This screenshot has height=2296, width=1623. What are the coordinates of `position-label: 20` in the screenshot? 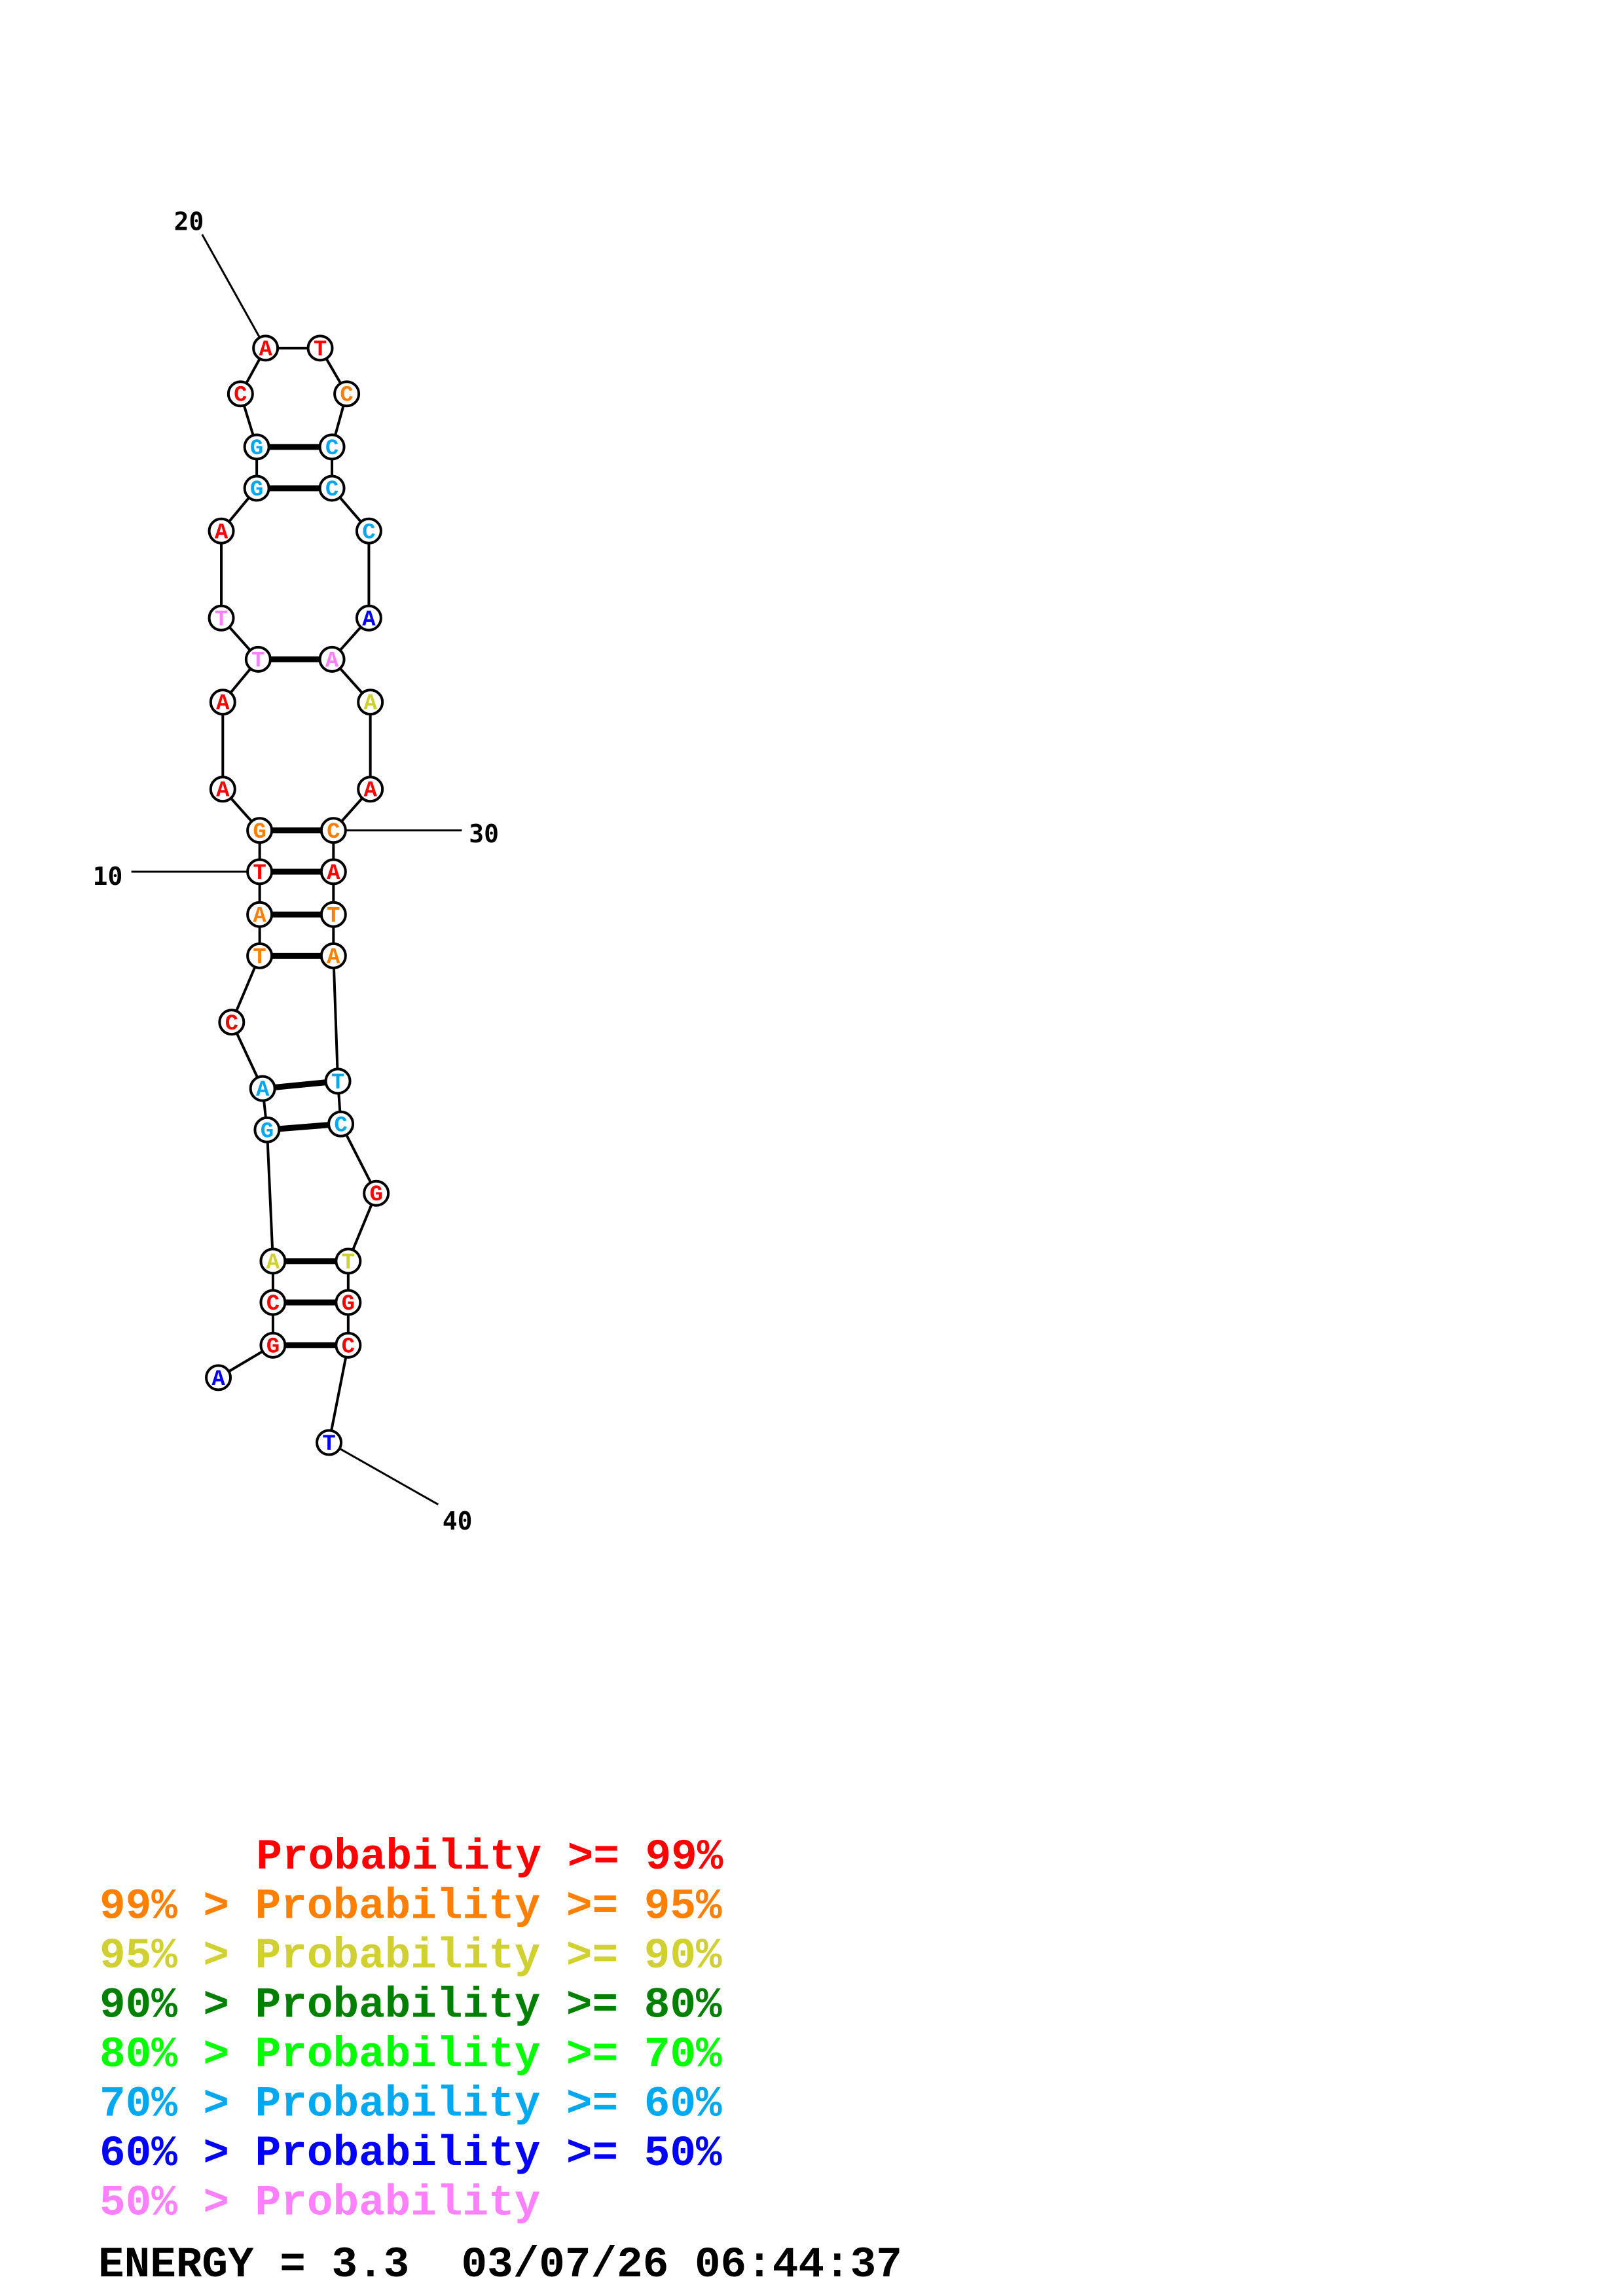 It's located at (189, 221).